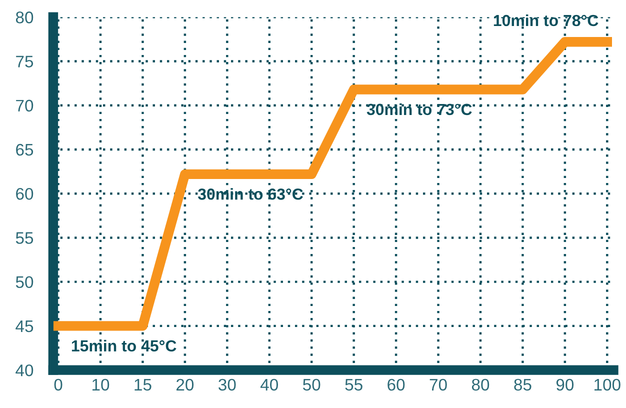 The height and width of the screenshot is (408, 626). Describe the element at coordinates (185, 384) in the screenshot. I see `x-tick-label: 20` at that location.